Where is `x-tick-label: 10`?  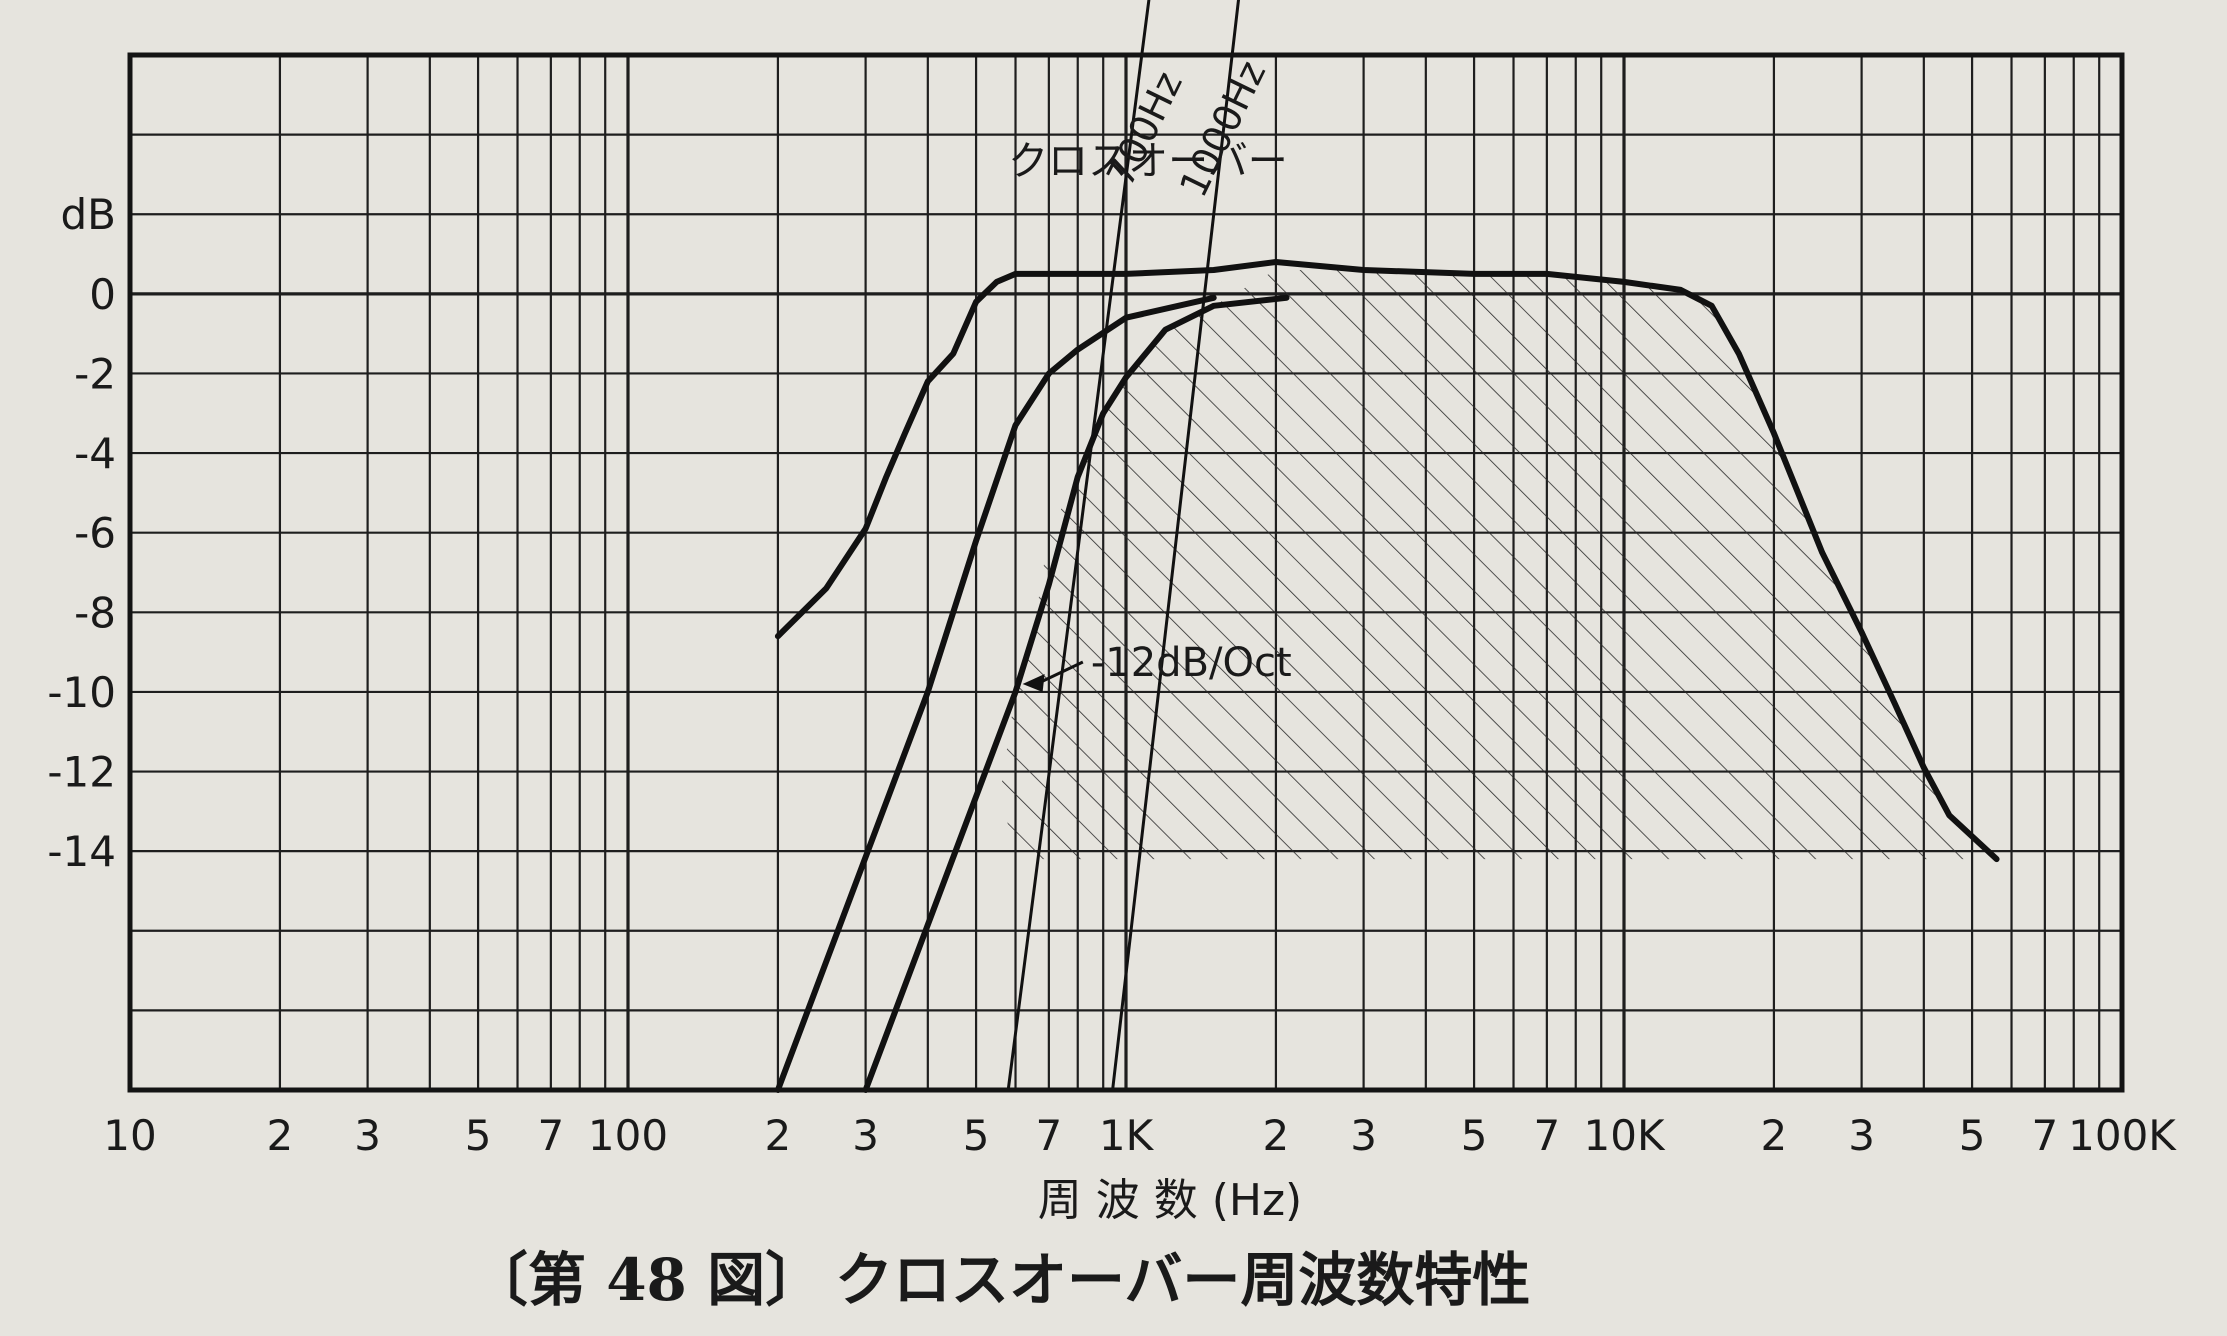
x-tick-label: 10 is located at coordinates (129, 1135).